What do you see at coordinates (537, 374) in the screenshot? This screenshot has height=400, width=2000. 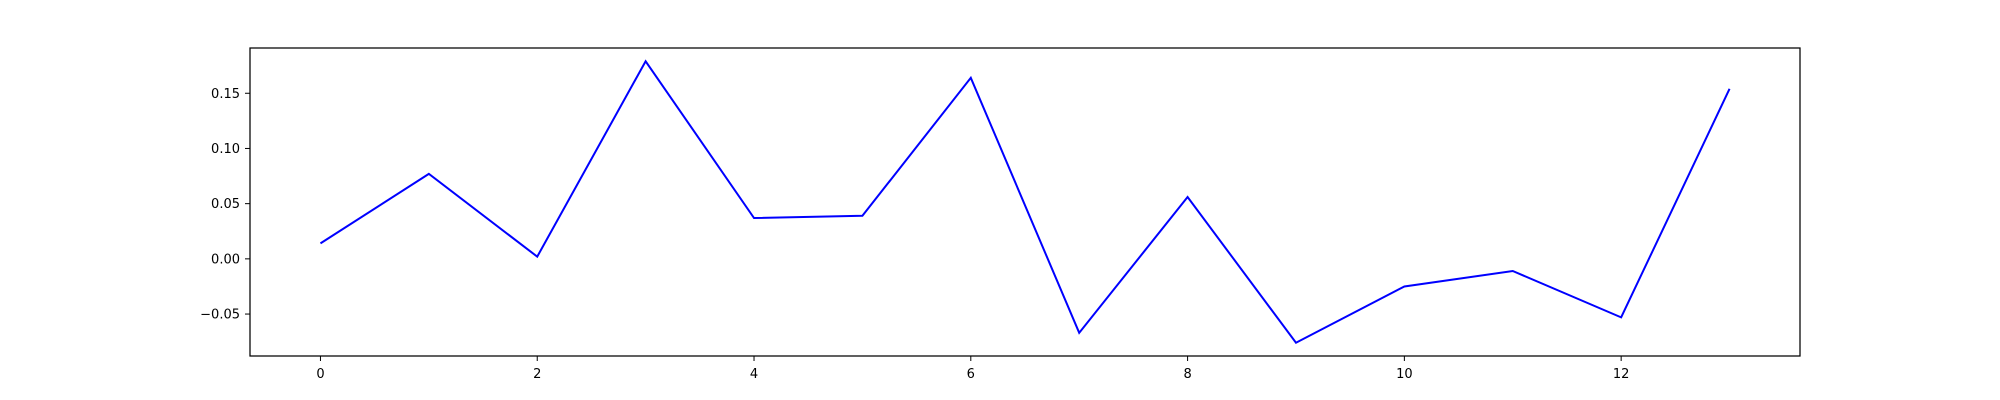 I see `x-tick-label: 2` at bounding box center [537, 374].